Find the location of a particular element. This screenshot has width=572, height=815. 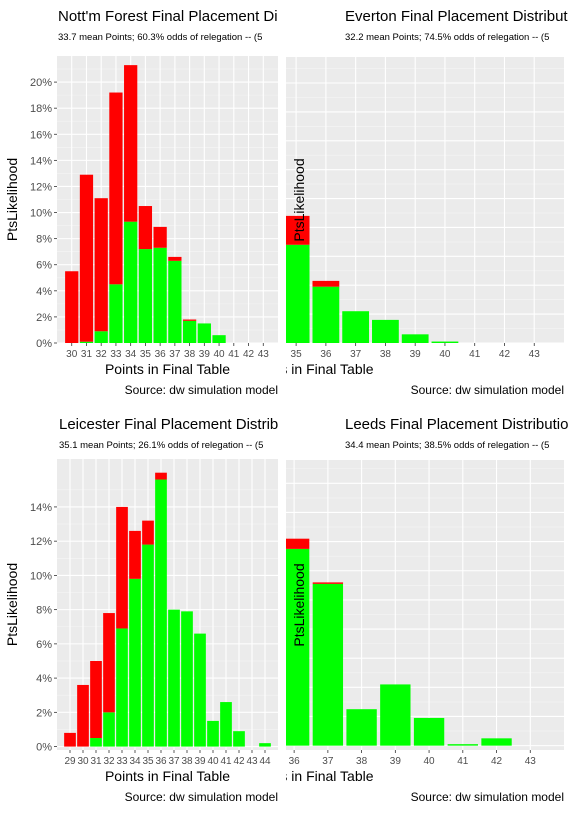

x-tick-label: 29 is located at coordinates (70, 761).